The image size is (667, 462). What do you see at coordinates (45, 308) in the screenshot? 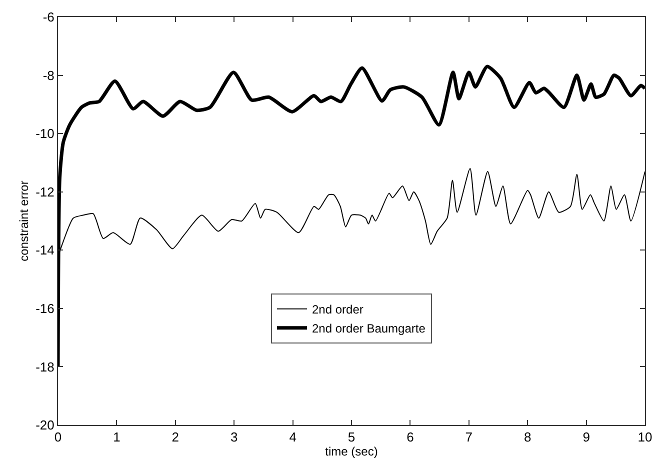
I see `y-tick-label: -16` at bounding box center [45, 308].